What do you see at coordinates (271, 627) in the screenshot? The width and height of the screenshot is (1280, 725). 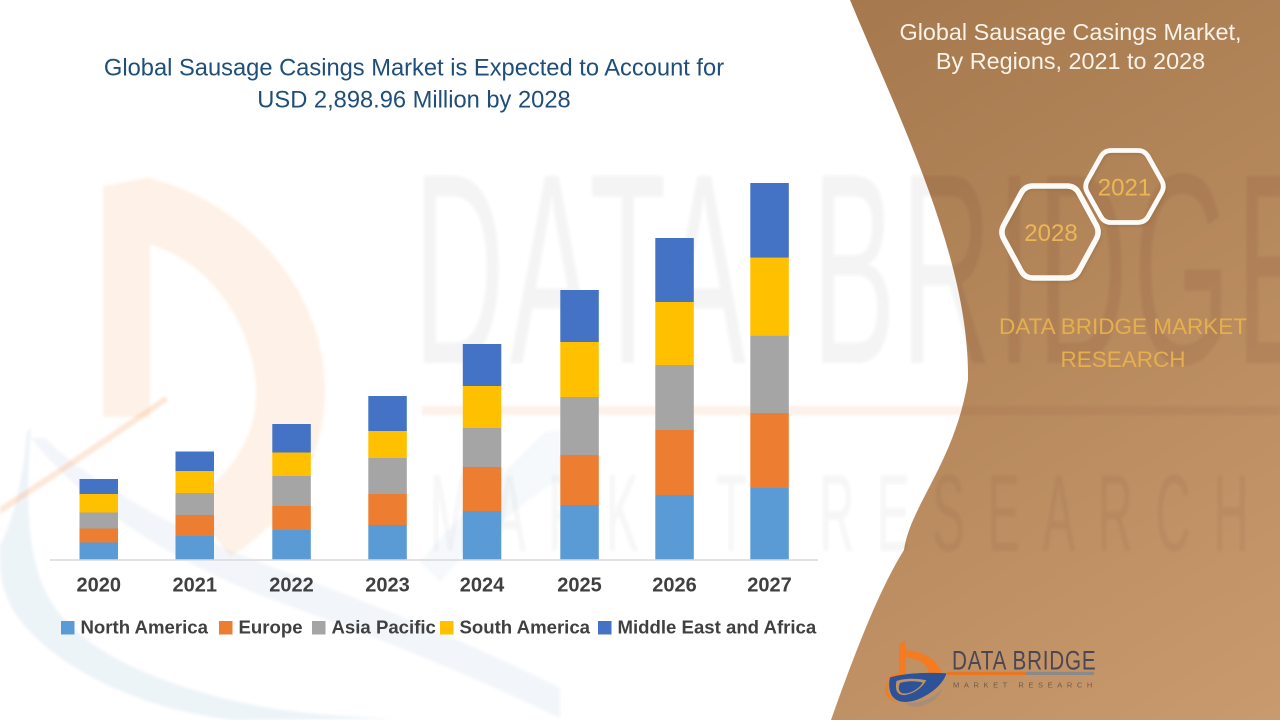 I see `svg-text: Europe` at bounding box center [271, 627].